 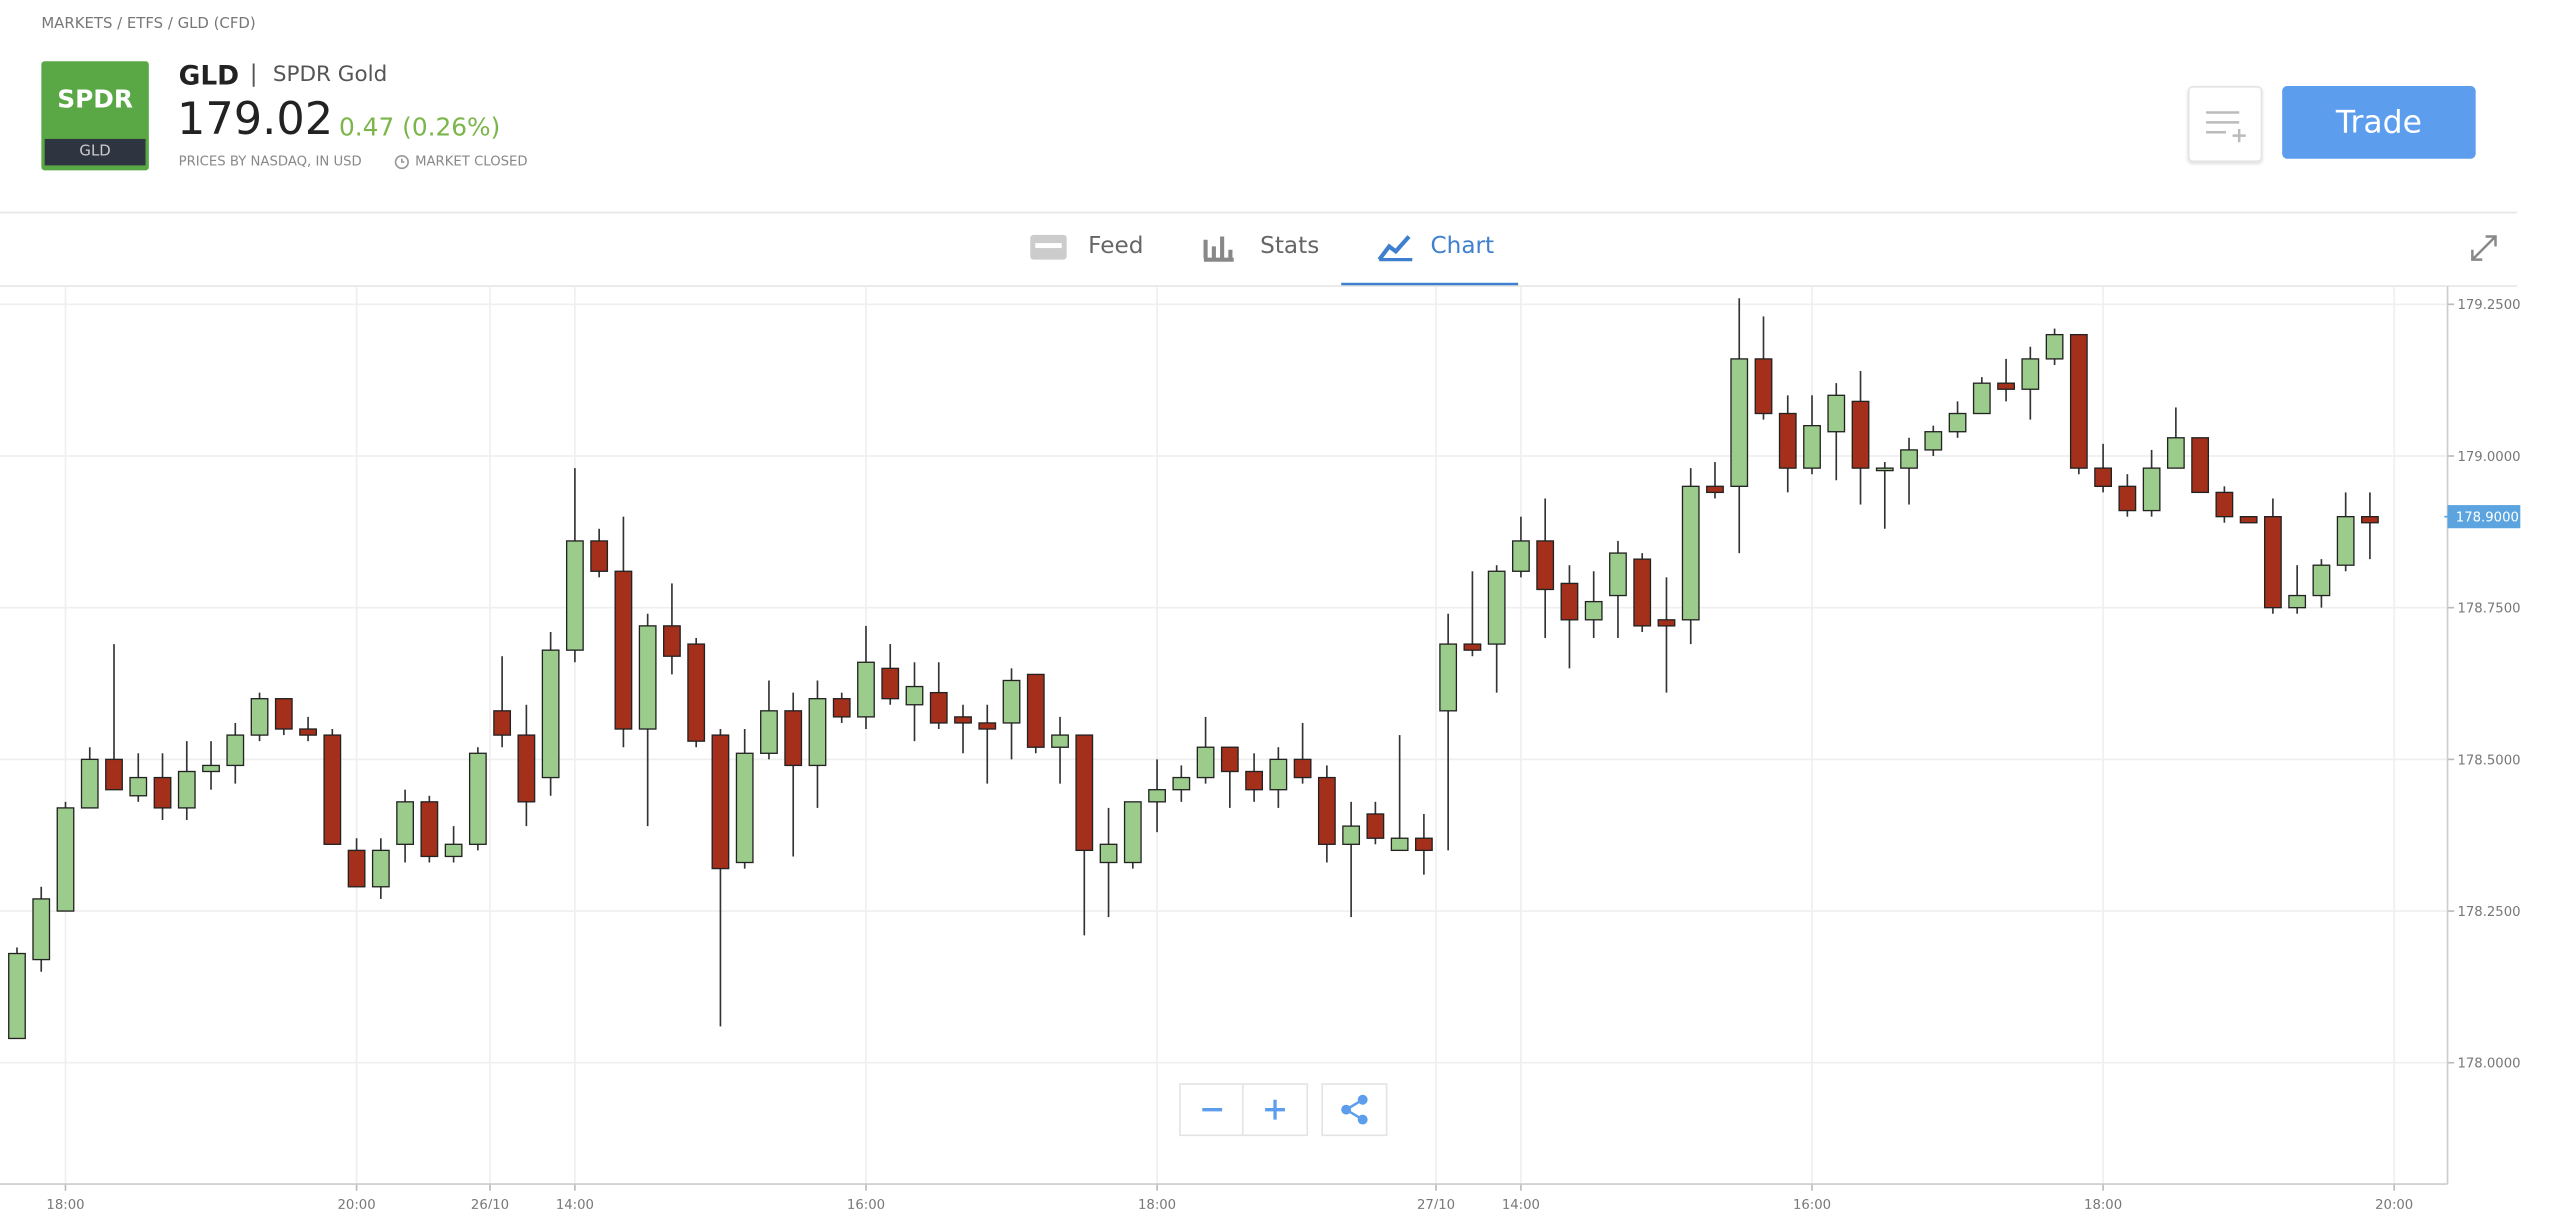 What do you see at coordinates (1354, 1110) in the screenshot?
I see `share-button` at bounding box center [1354, 1110].